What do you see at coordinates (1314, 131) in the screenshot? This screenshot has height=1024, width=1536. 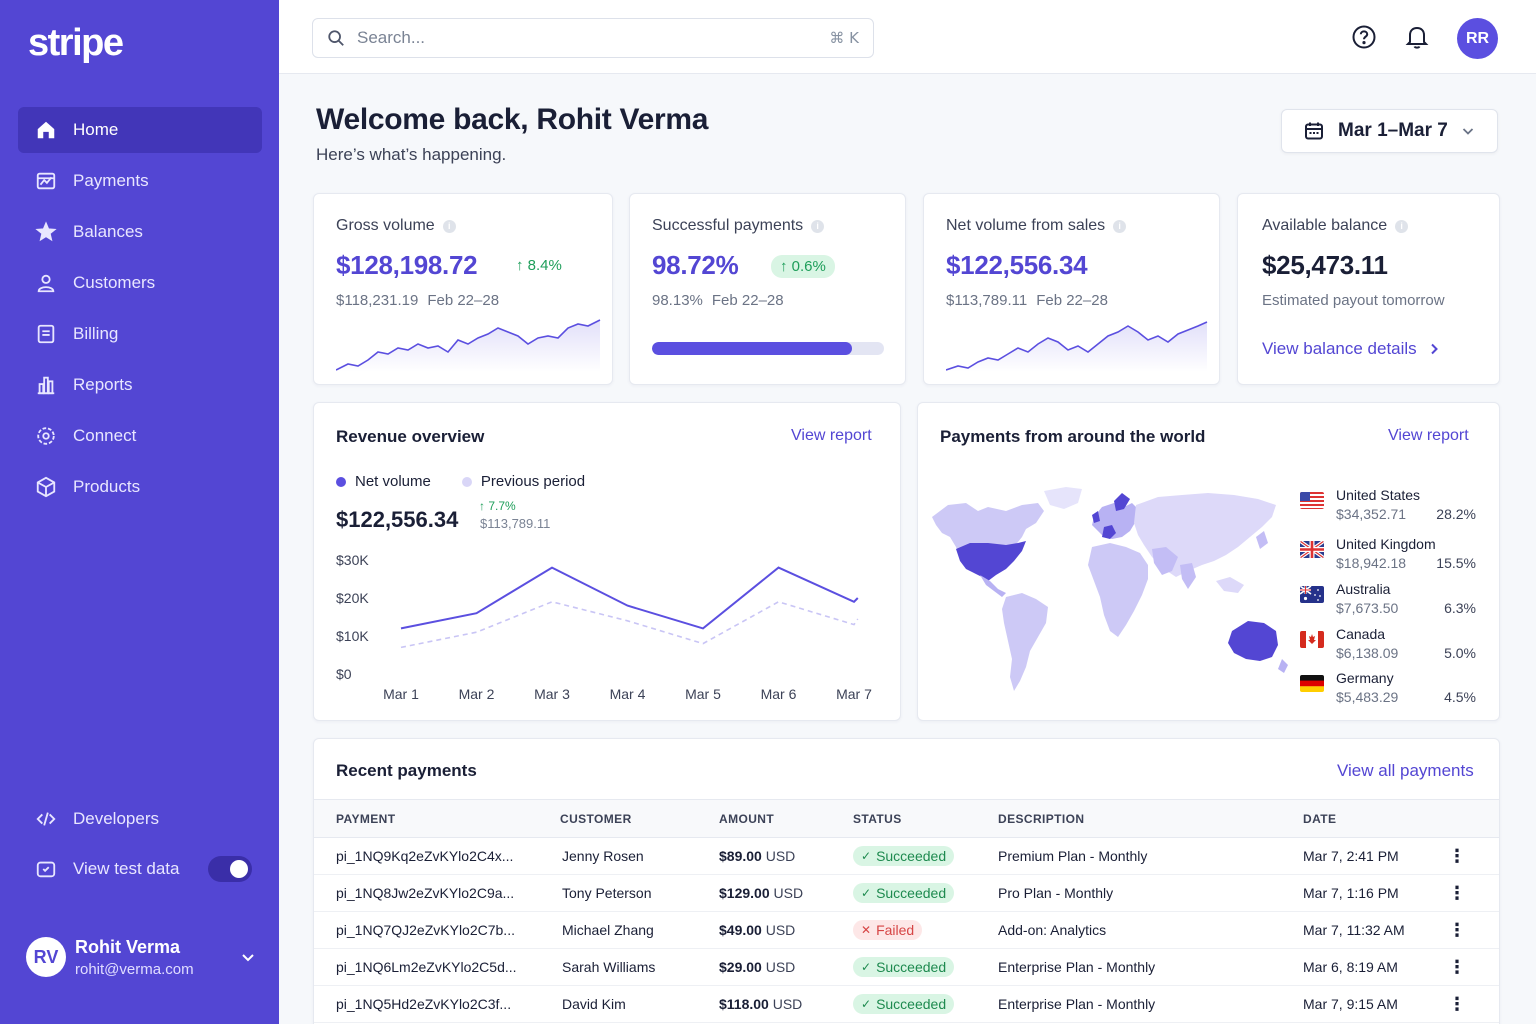 I see `calendar-icon` at bounding box center [1314, 131].